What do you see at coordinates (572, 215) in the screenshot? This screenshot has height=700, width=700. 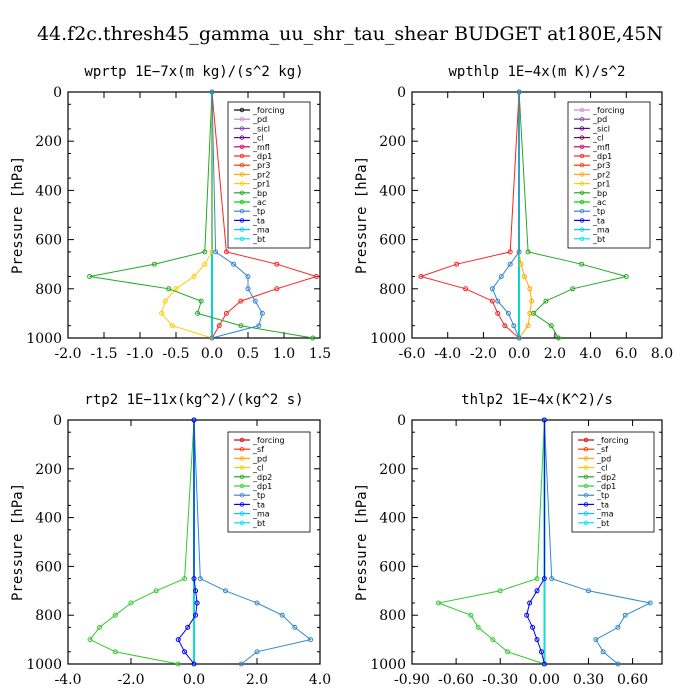 I see `series-line-bp` at bounding box center [572, 215].